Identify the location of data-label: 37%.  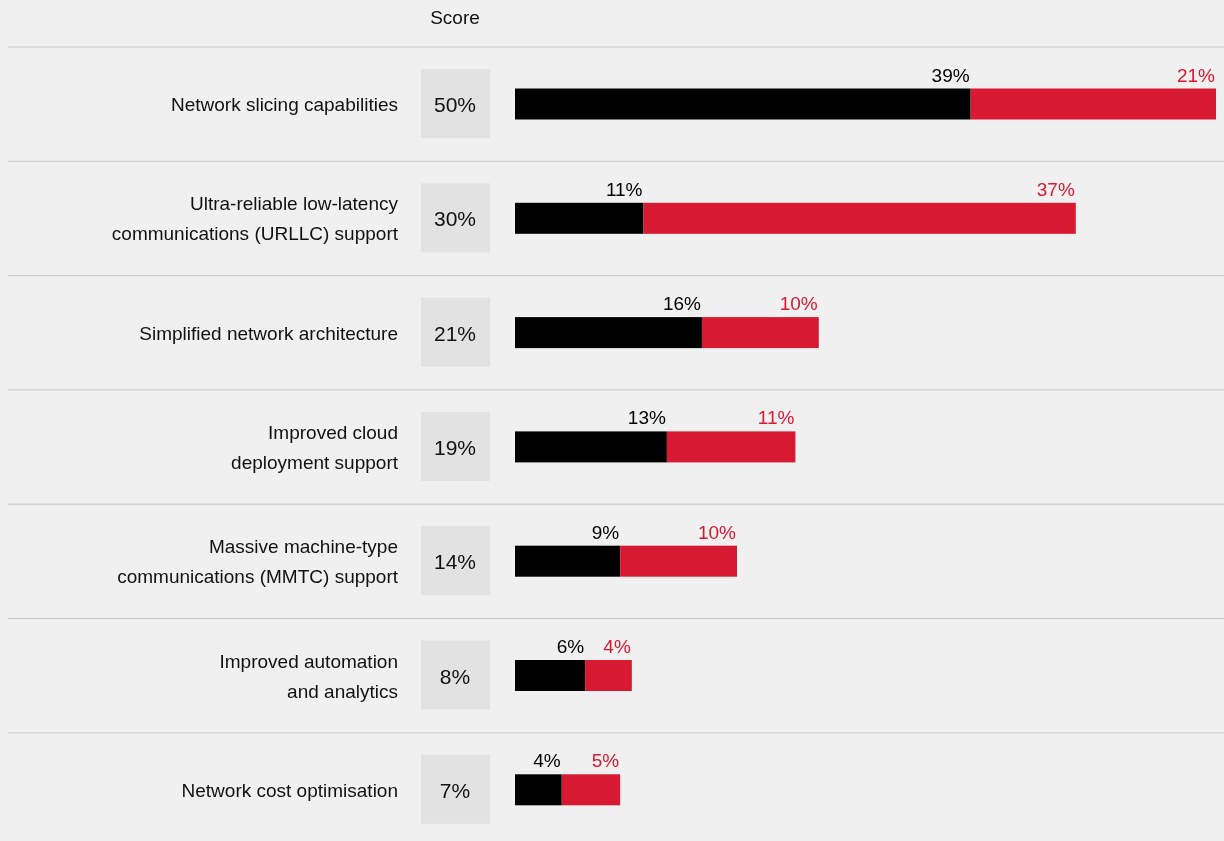
(1055, 189).